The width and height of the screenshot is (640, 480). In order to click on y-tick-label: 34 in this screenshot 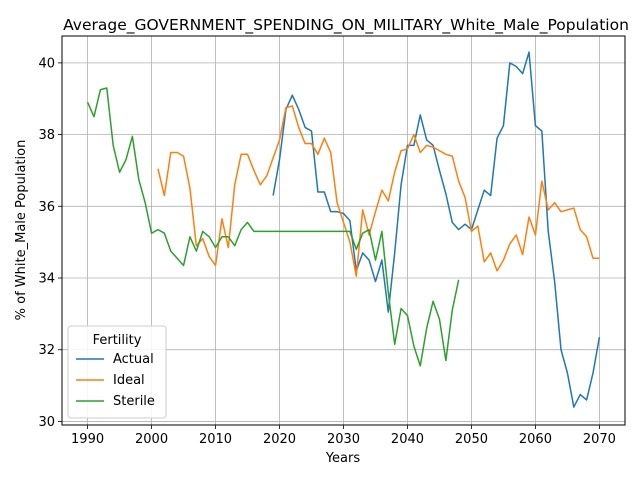, I will do `click(46, 279)`.